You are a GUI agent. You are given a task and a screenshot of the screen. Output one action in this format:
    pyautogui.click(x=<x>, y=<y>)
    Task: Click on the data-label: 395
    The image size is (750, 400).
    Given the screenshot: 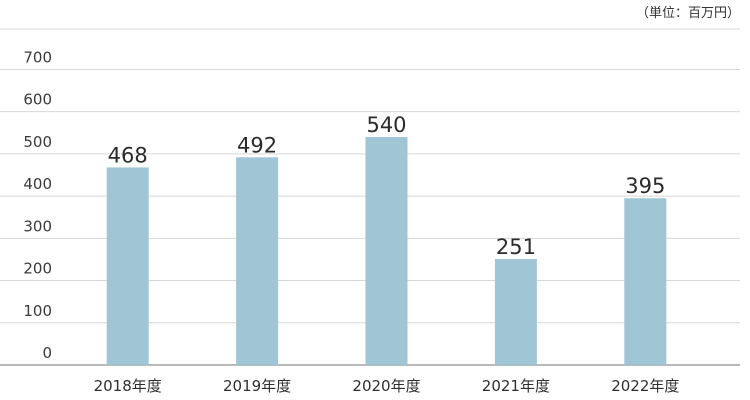 What is the action you would take?
    pyautogui.click(x=645, y=186)
    